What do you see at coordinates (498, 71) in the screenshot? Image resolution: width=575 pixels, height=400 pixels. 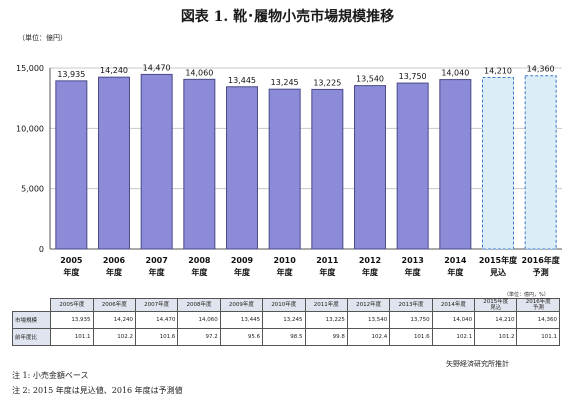 I see `bar-value-label: 14,210` at bounding box center [498, 71].